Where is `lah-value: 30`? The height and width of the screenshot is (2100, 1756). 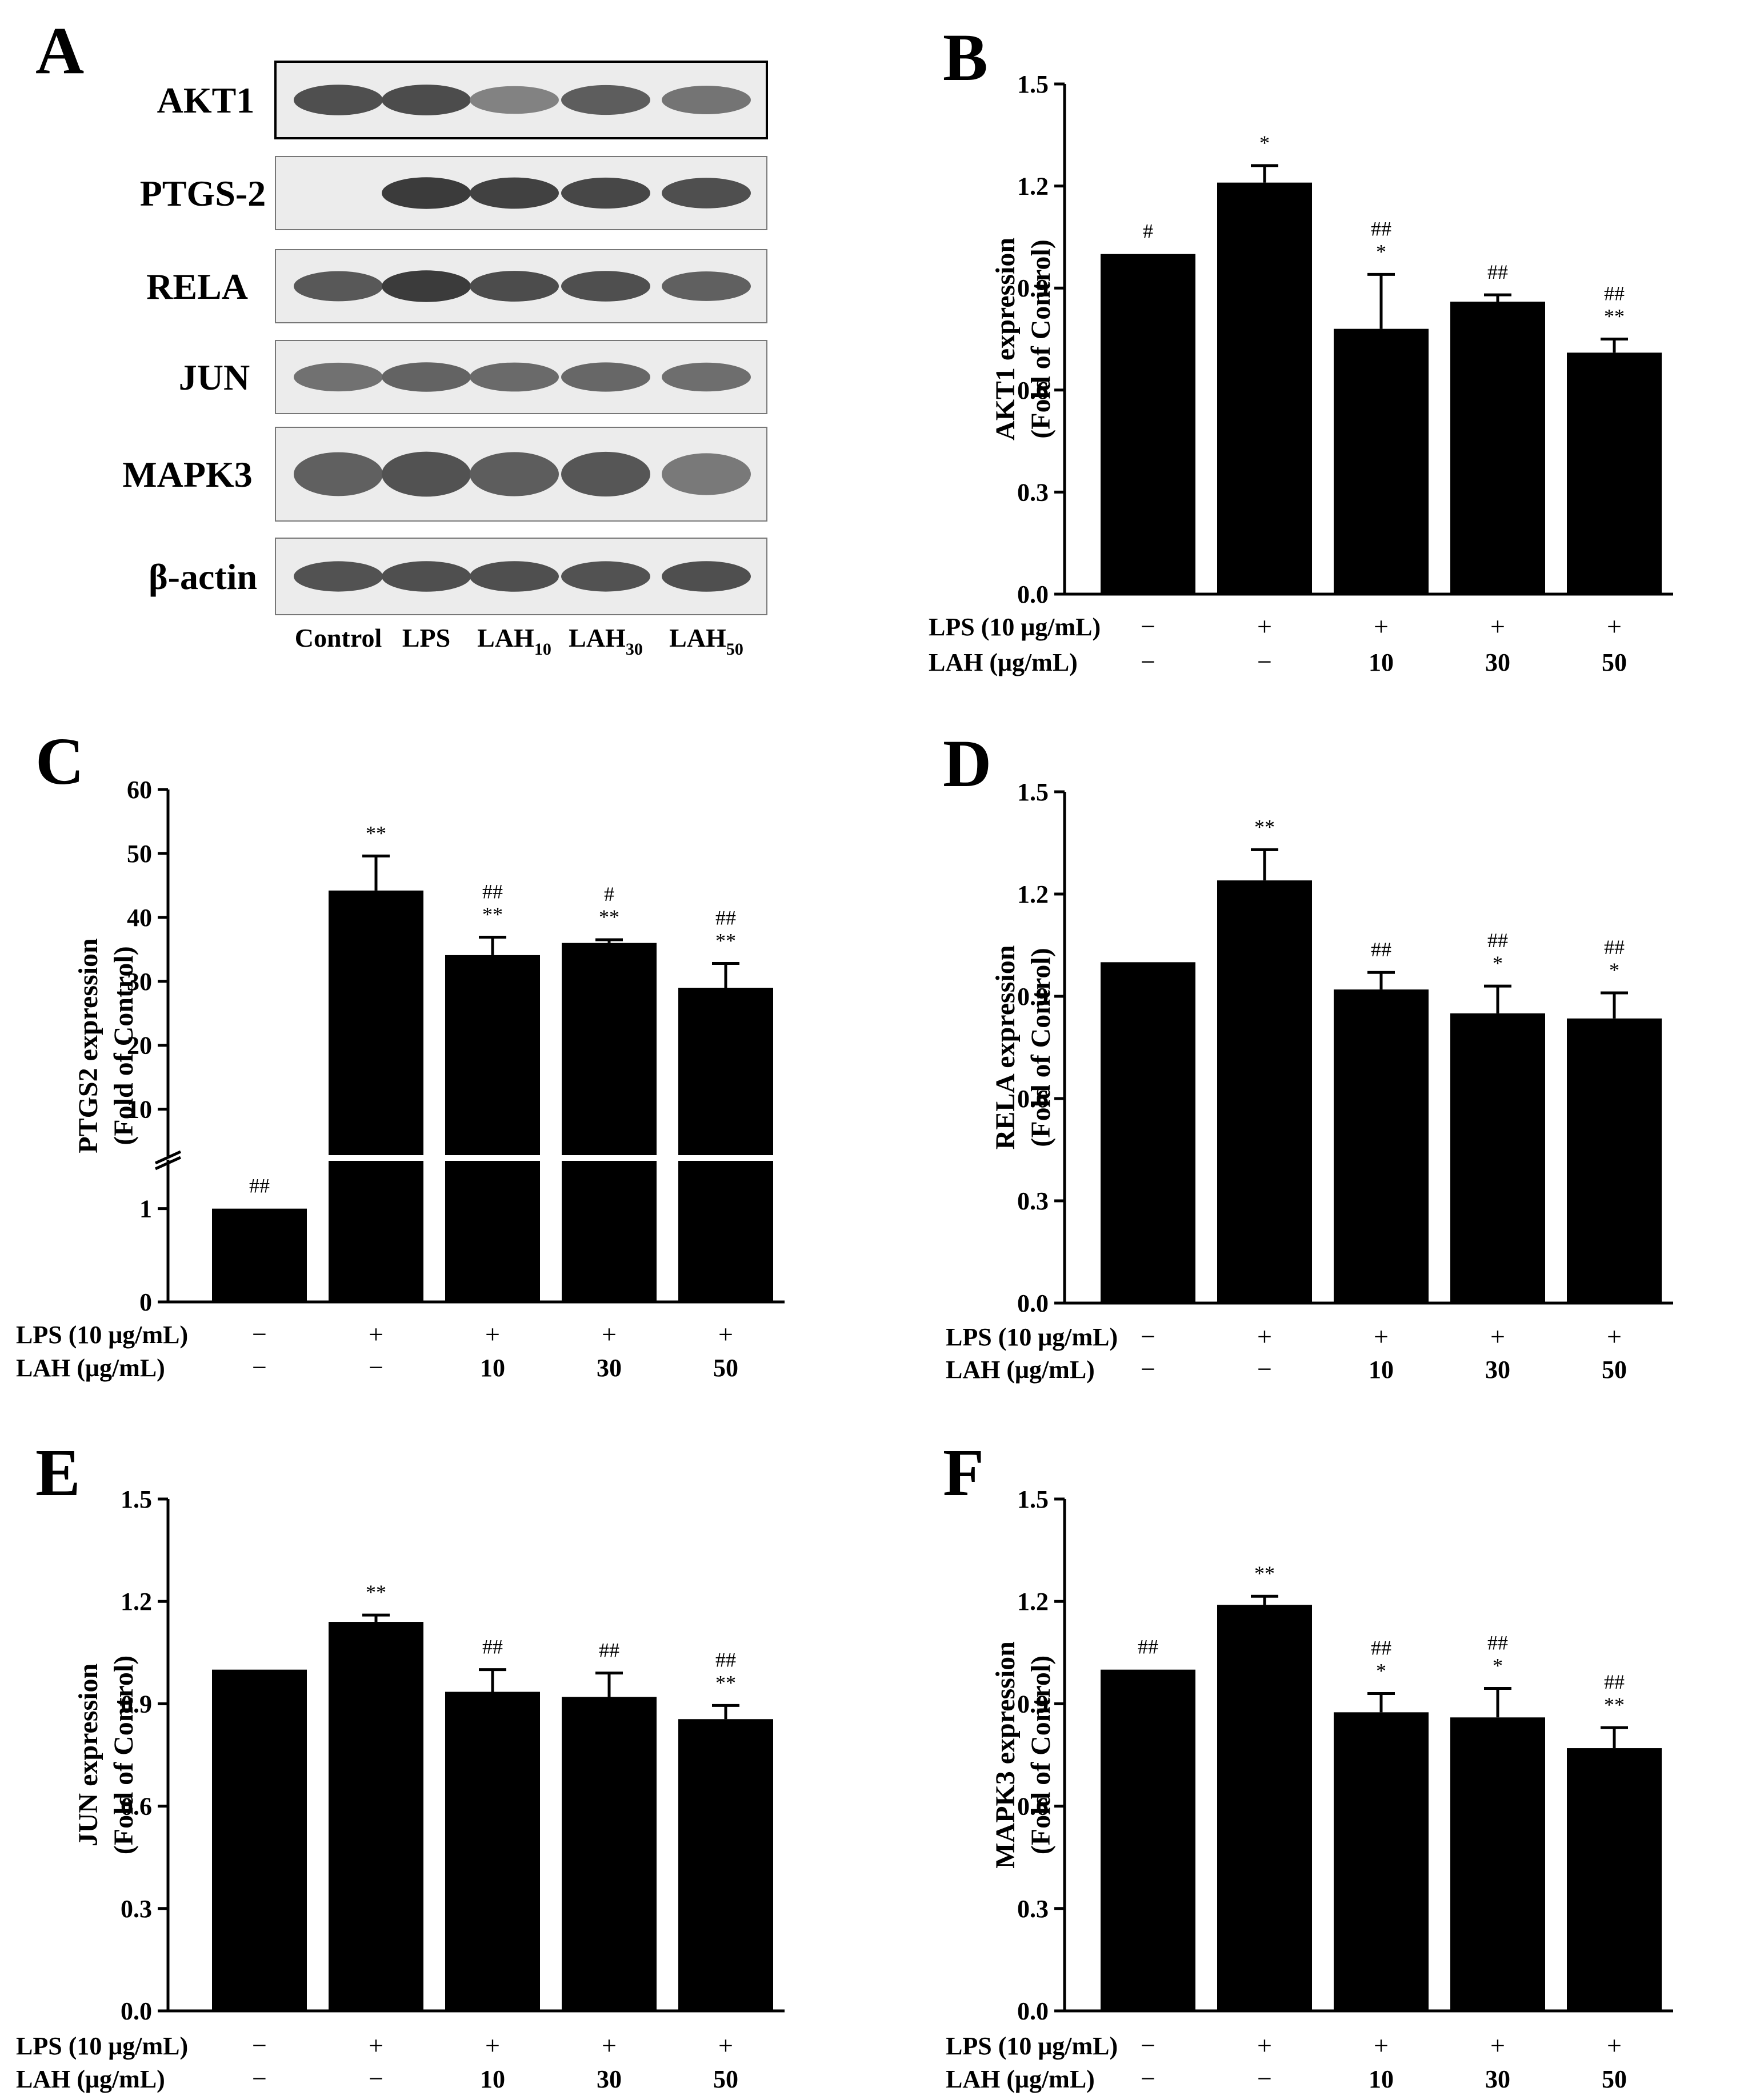 lah-value: 30 is located at coordinates (1497, 1370).